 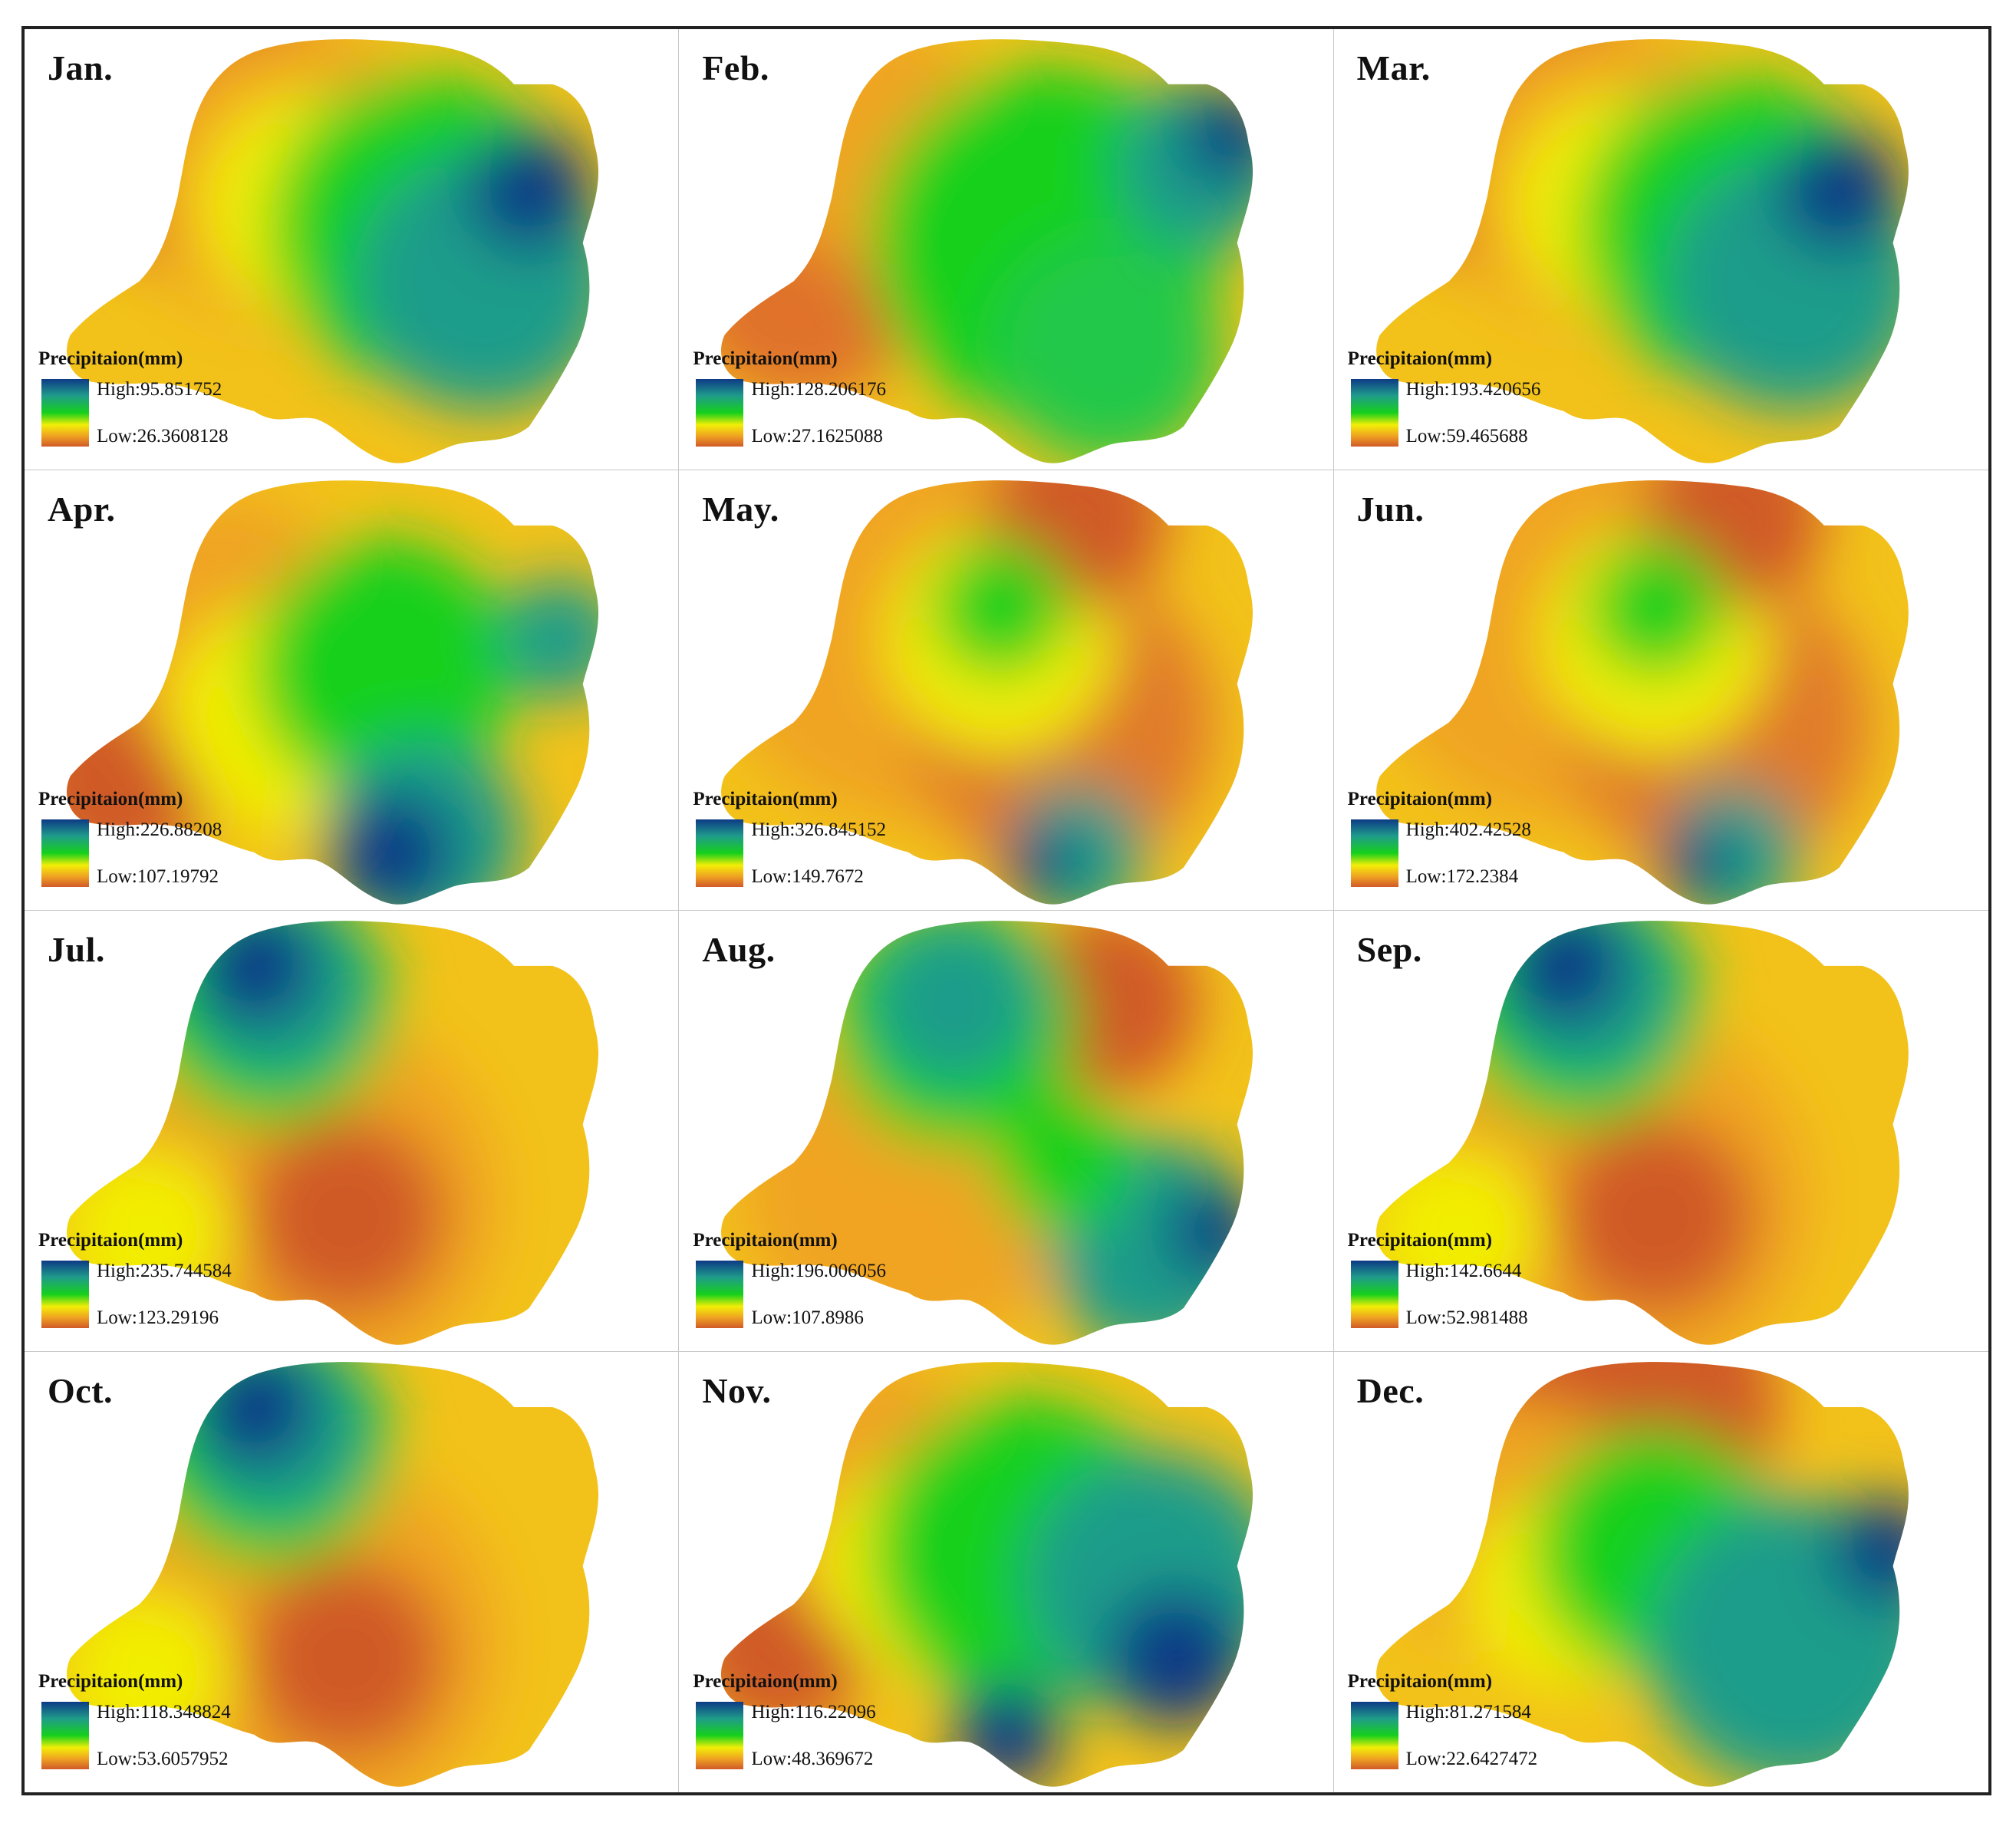 What do you see at coordinates (1390, 509) in the screenshot?
I see `month-label: Jun.` at bounding box center [1390, 509].